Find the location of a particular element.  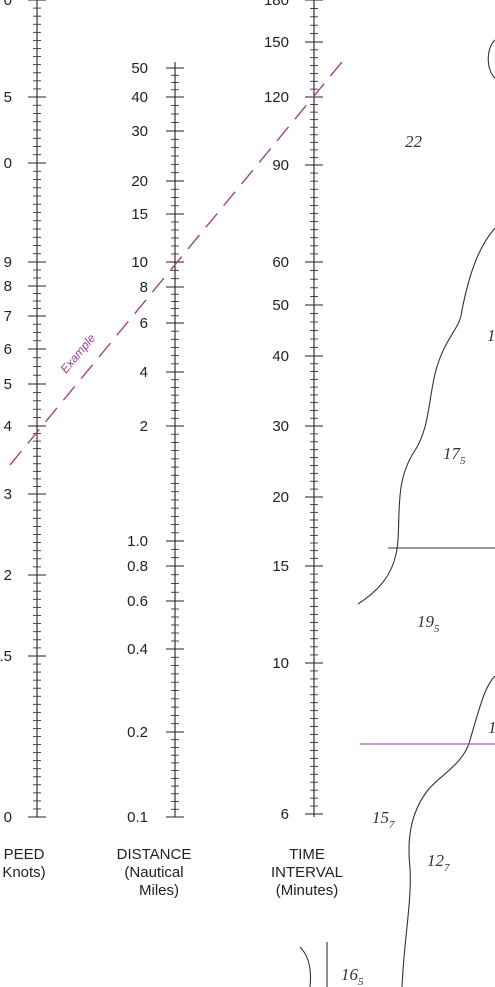

time-tick-label: 90 is located at coordinates (280, 165).